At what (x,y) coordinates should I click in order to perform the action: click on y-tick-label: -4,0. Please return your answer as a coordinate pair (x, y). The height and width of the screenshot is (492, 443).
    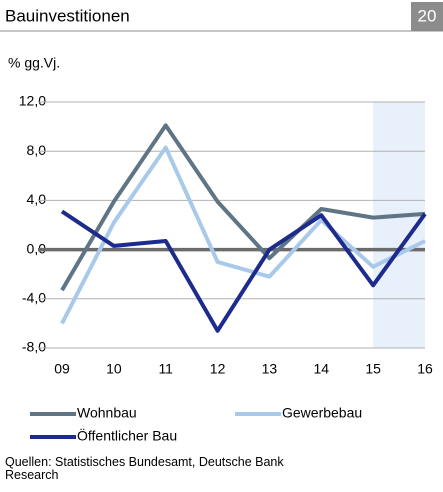
    Looking at the image, I should click on (34, 298).